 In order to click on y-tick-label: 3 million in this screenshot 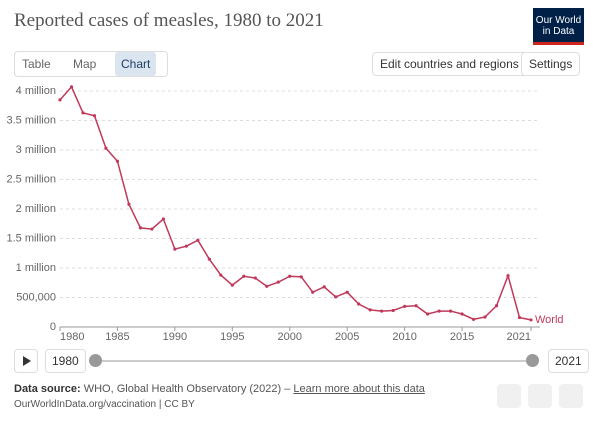, I will do `click(36, 150)`.